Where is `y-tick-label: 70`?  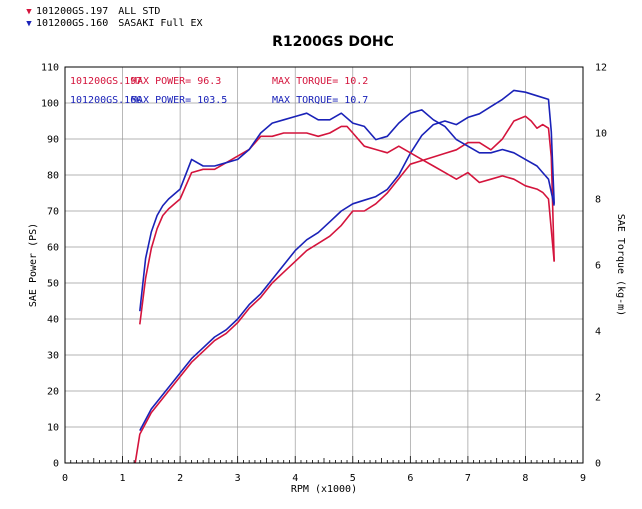 y-tick-label: 70 is located at coordinates (53, 212).